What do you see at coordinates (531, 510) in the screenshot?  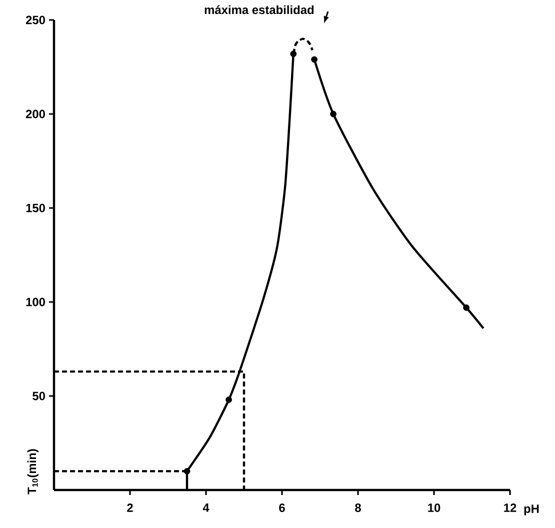 I see `x-axis-title: pH` at bounding box center [531, 510].